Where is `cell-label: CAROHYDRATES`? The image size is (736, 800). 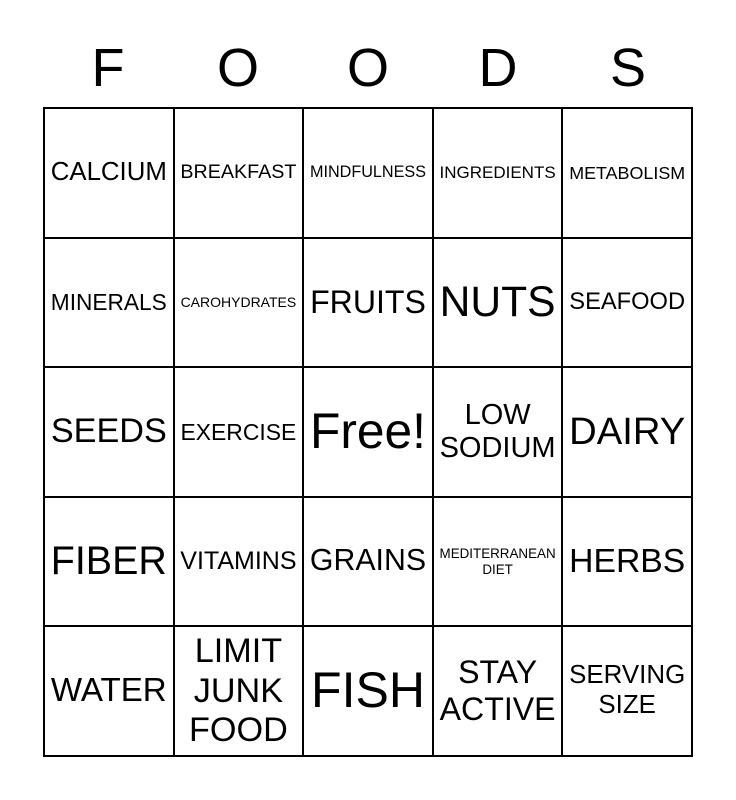 cell-label: CAROHYDRATES is located at coordinates (238, 302).